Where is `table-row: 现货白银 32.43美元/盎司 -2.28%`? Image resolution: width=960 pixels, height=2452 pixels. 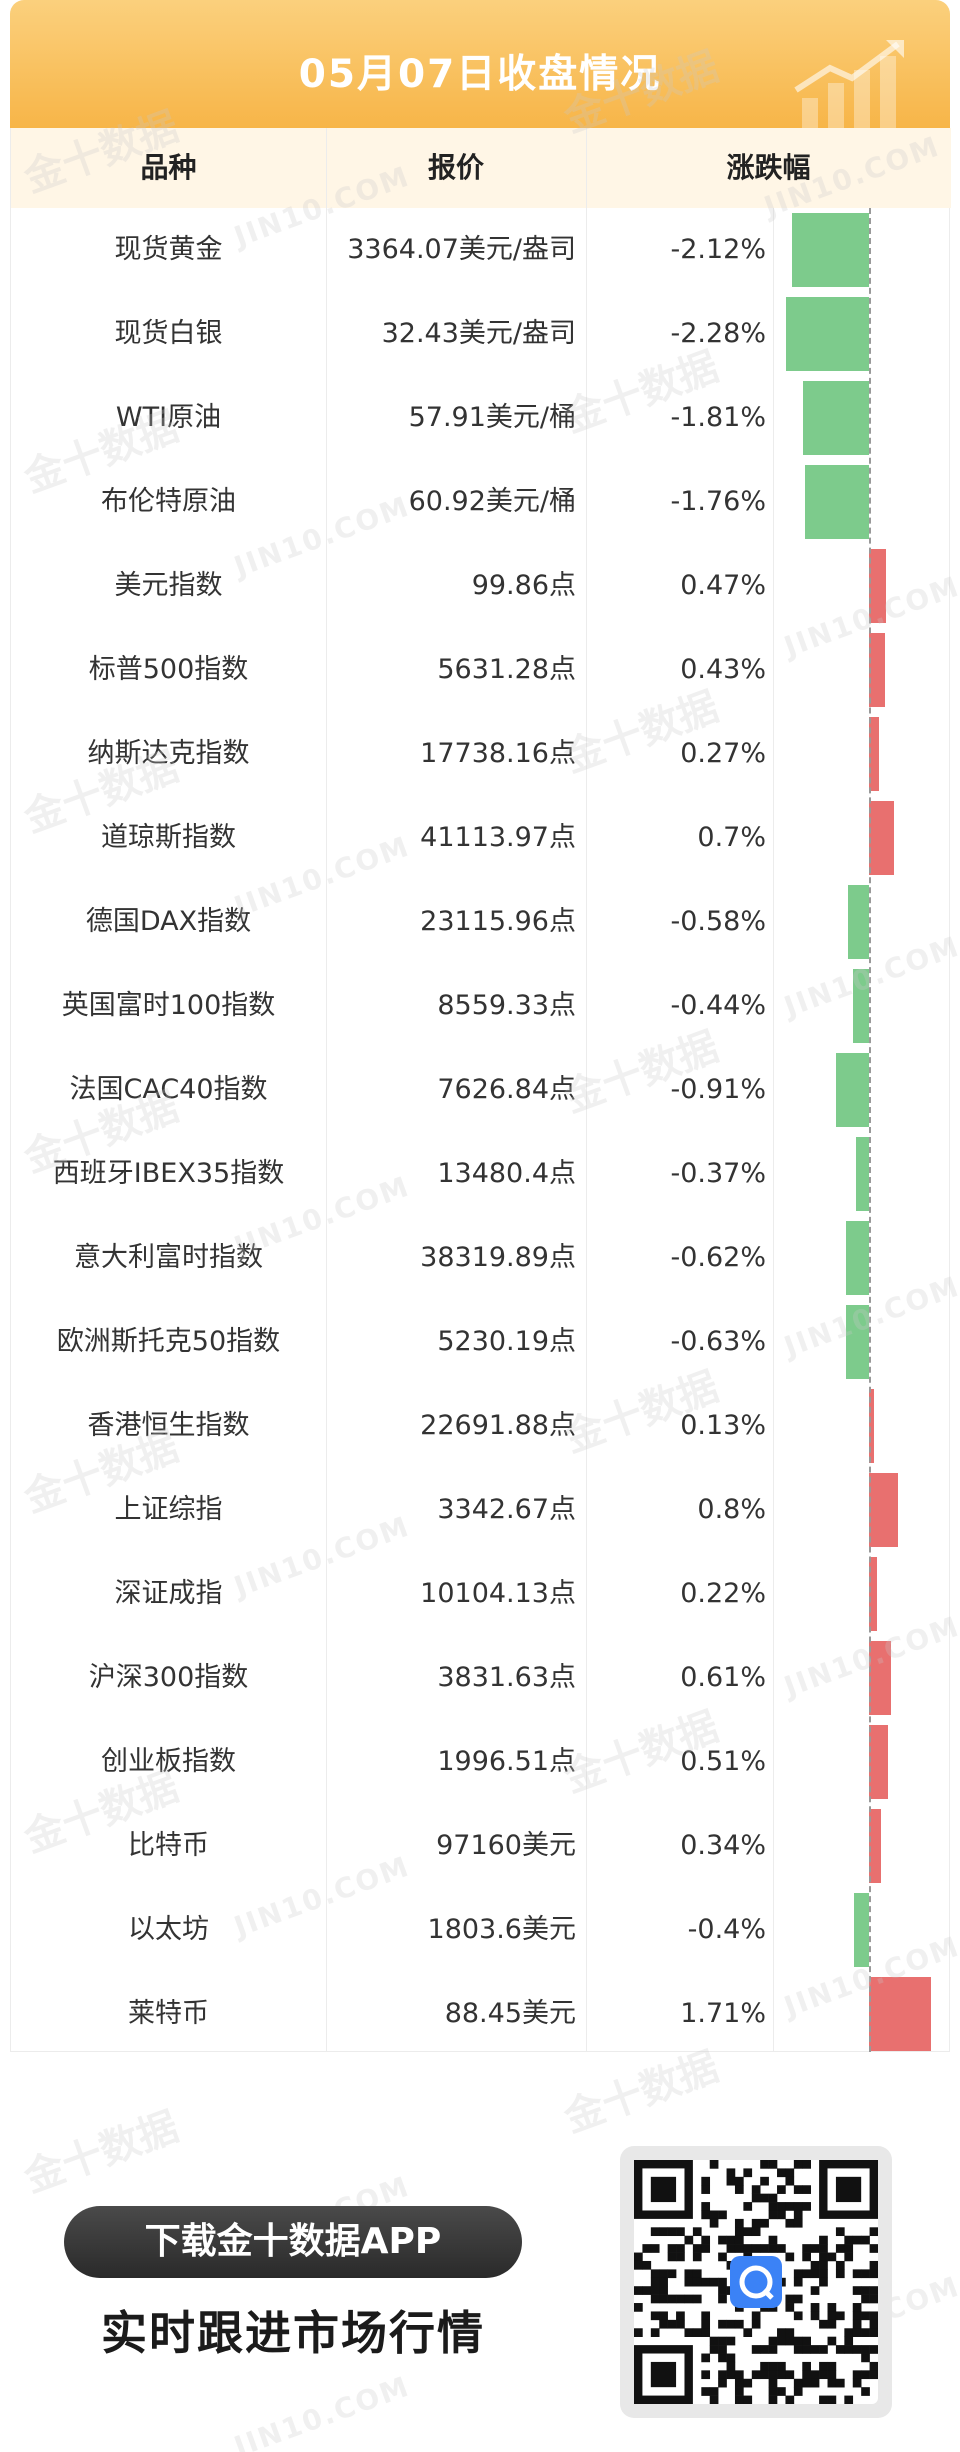
table-row: 现货白银 32.43美元/盎司 -2.28% is located at coordinates (481, 334).